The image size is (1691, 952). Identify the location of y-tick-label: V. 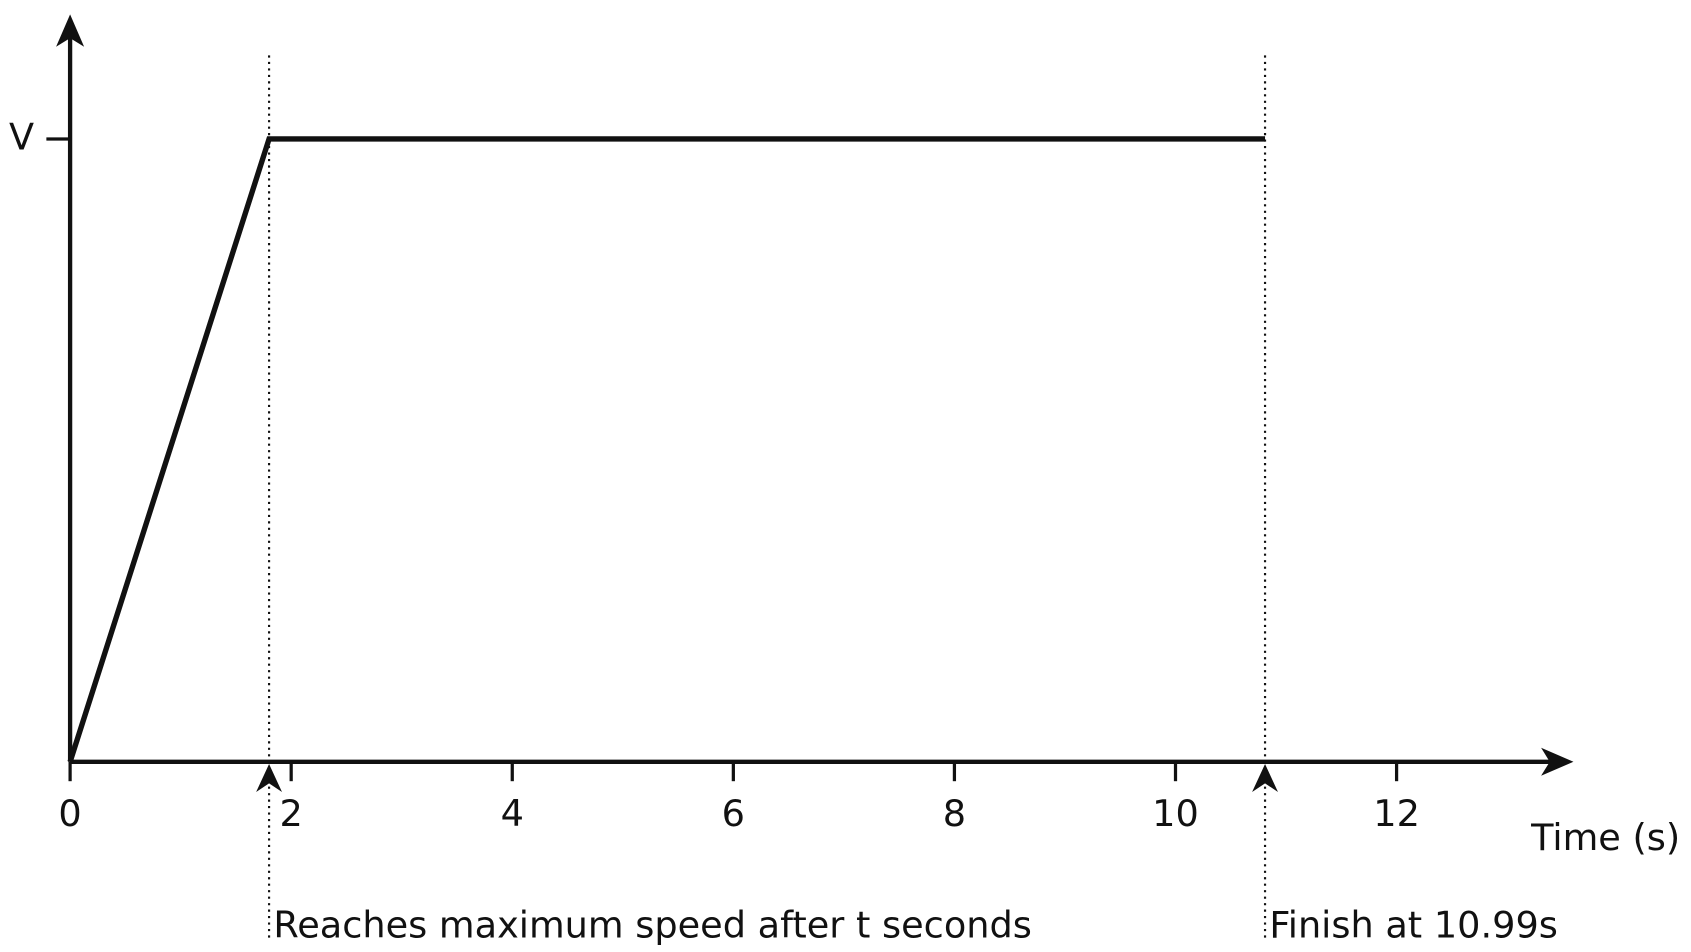
(21, 136).